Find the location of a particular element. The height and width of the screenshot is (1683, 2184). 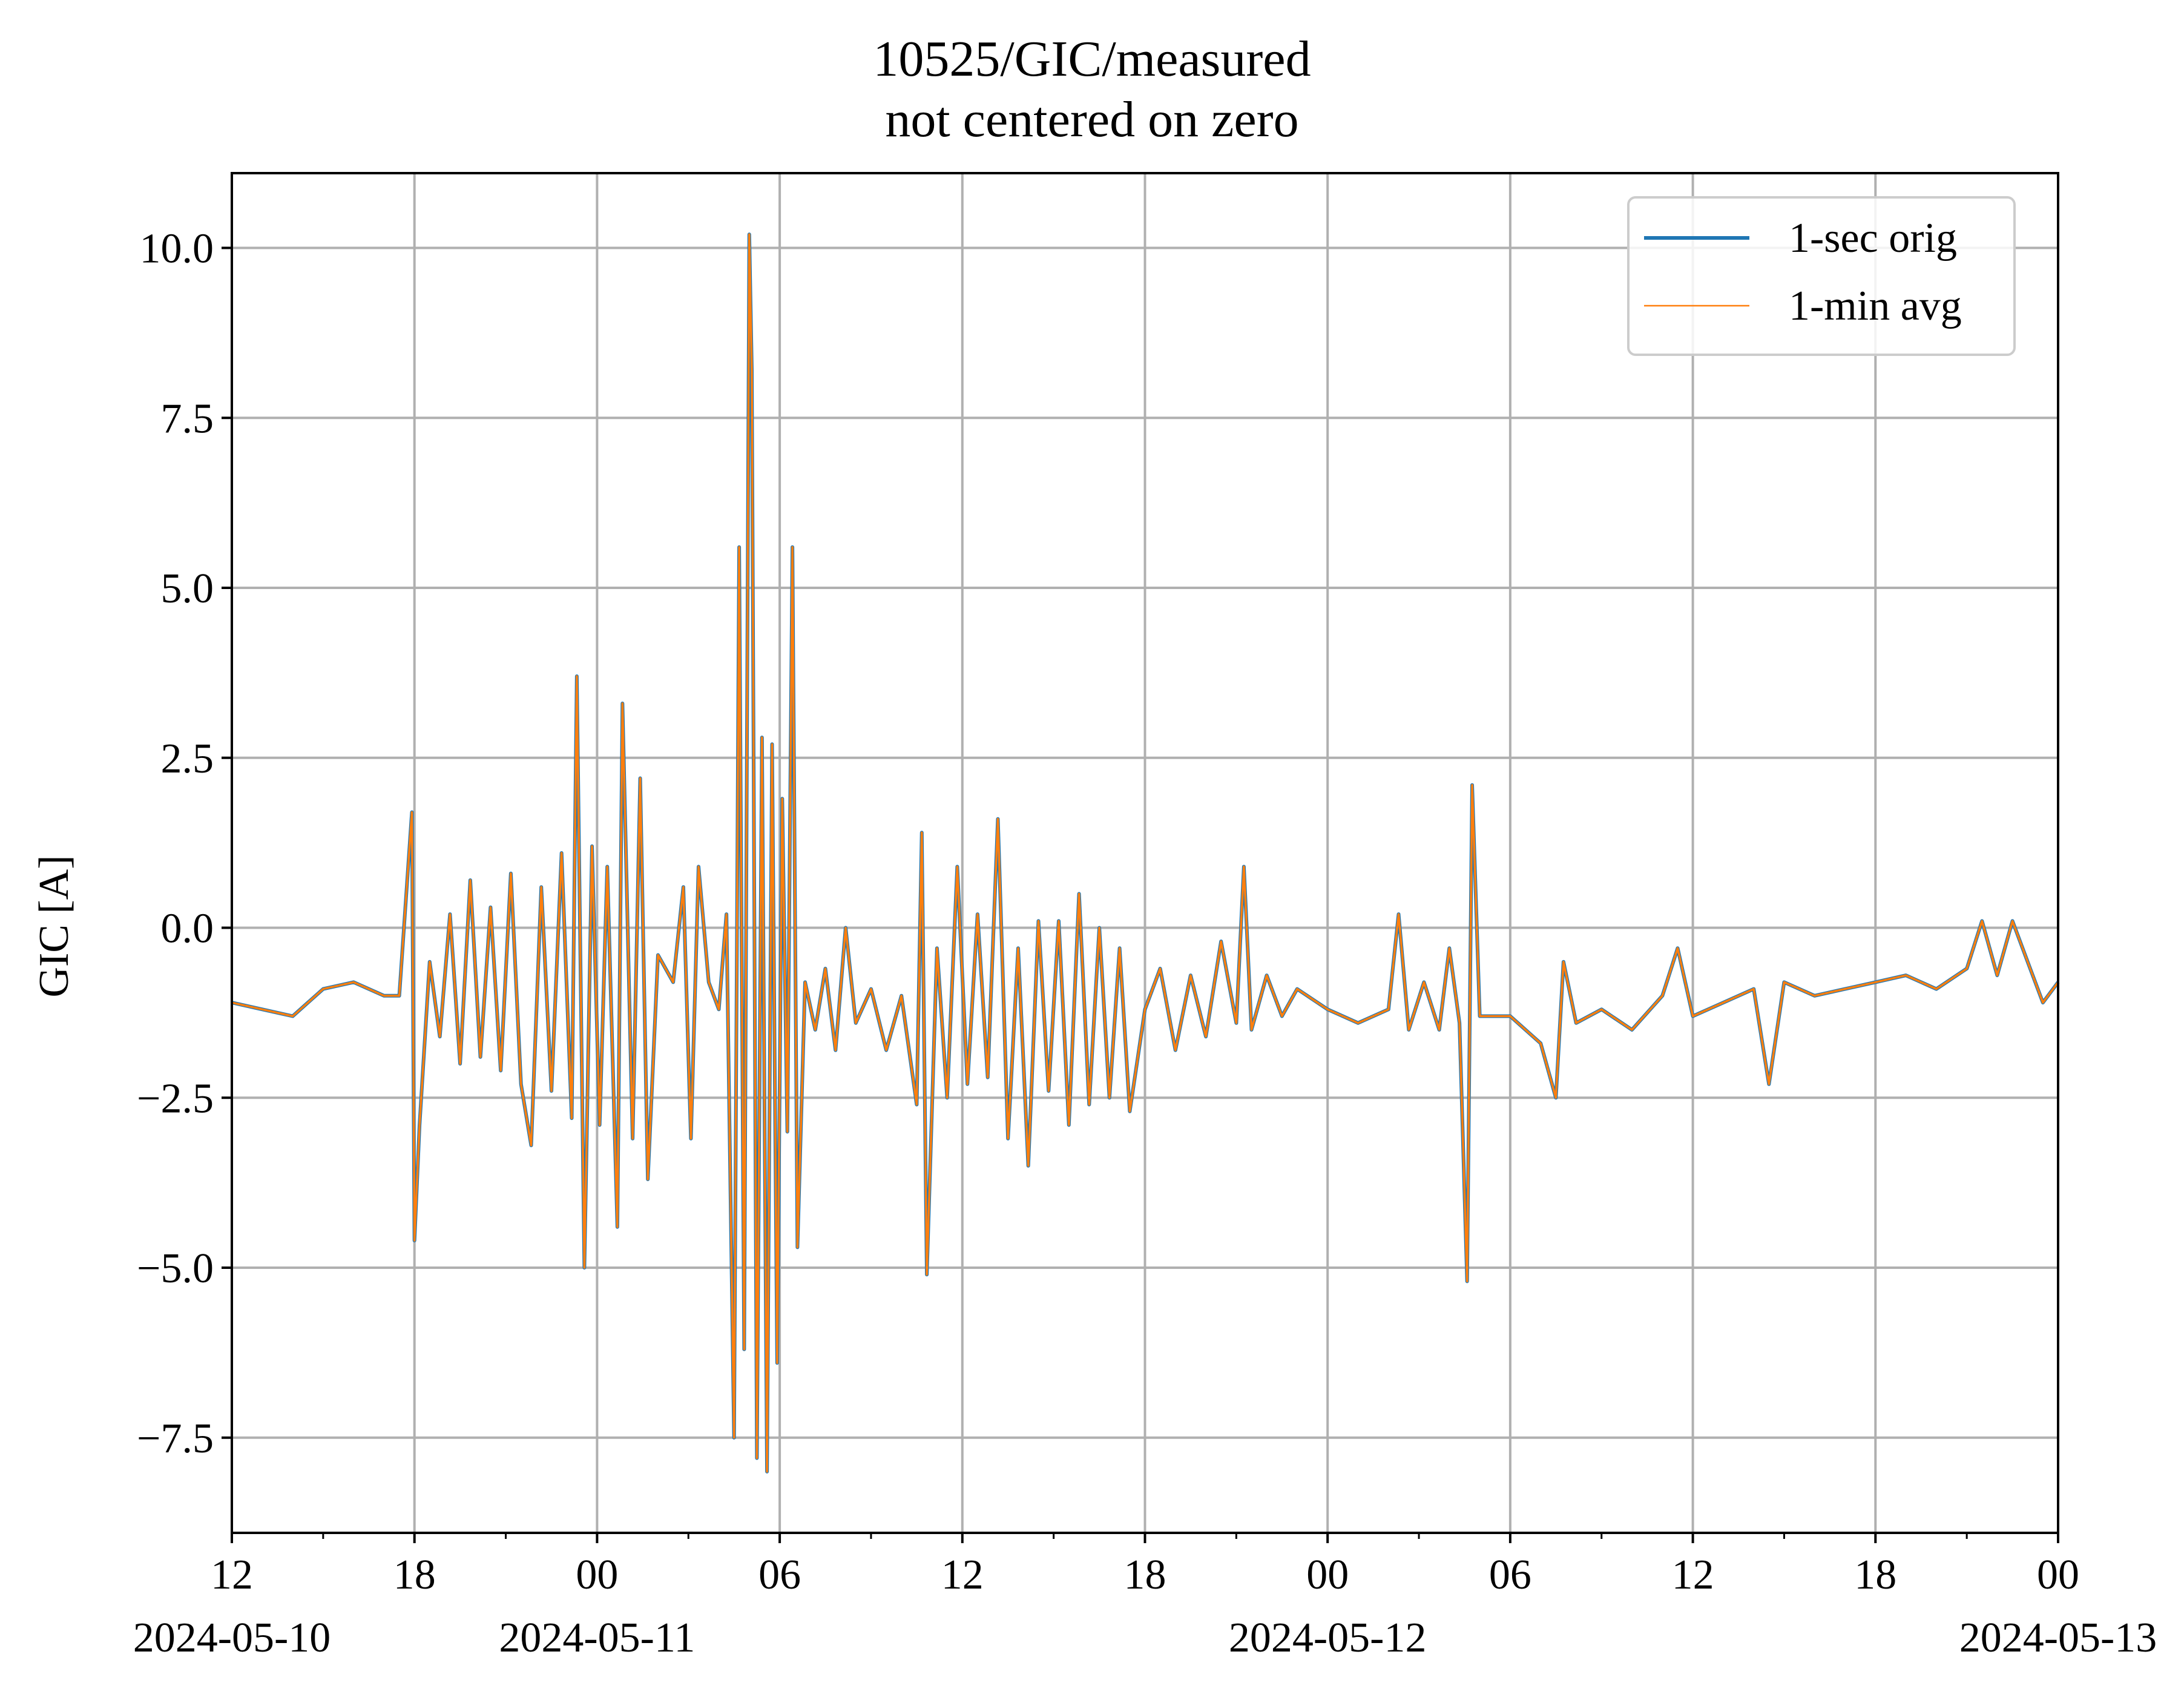

y-tick-label: 7.5 is located at coordinates (187, 418).